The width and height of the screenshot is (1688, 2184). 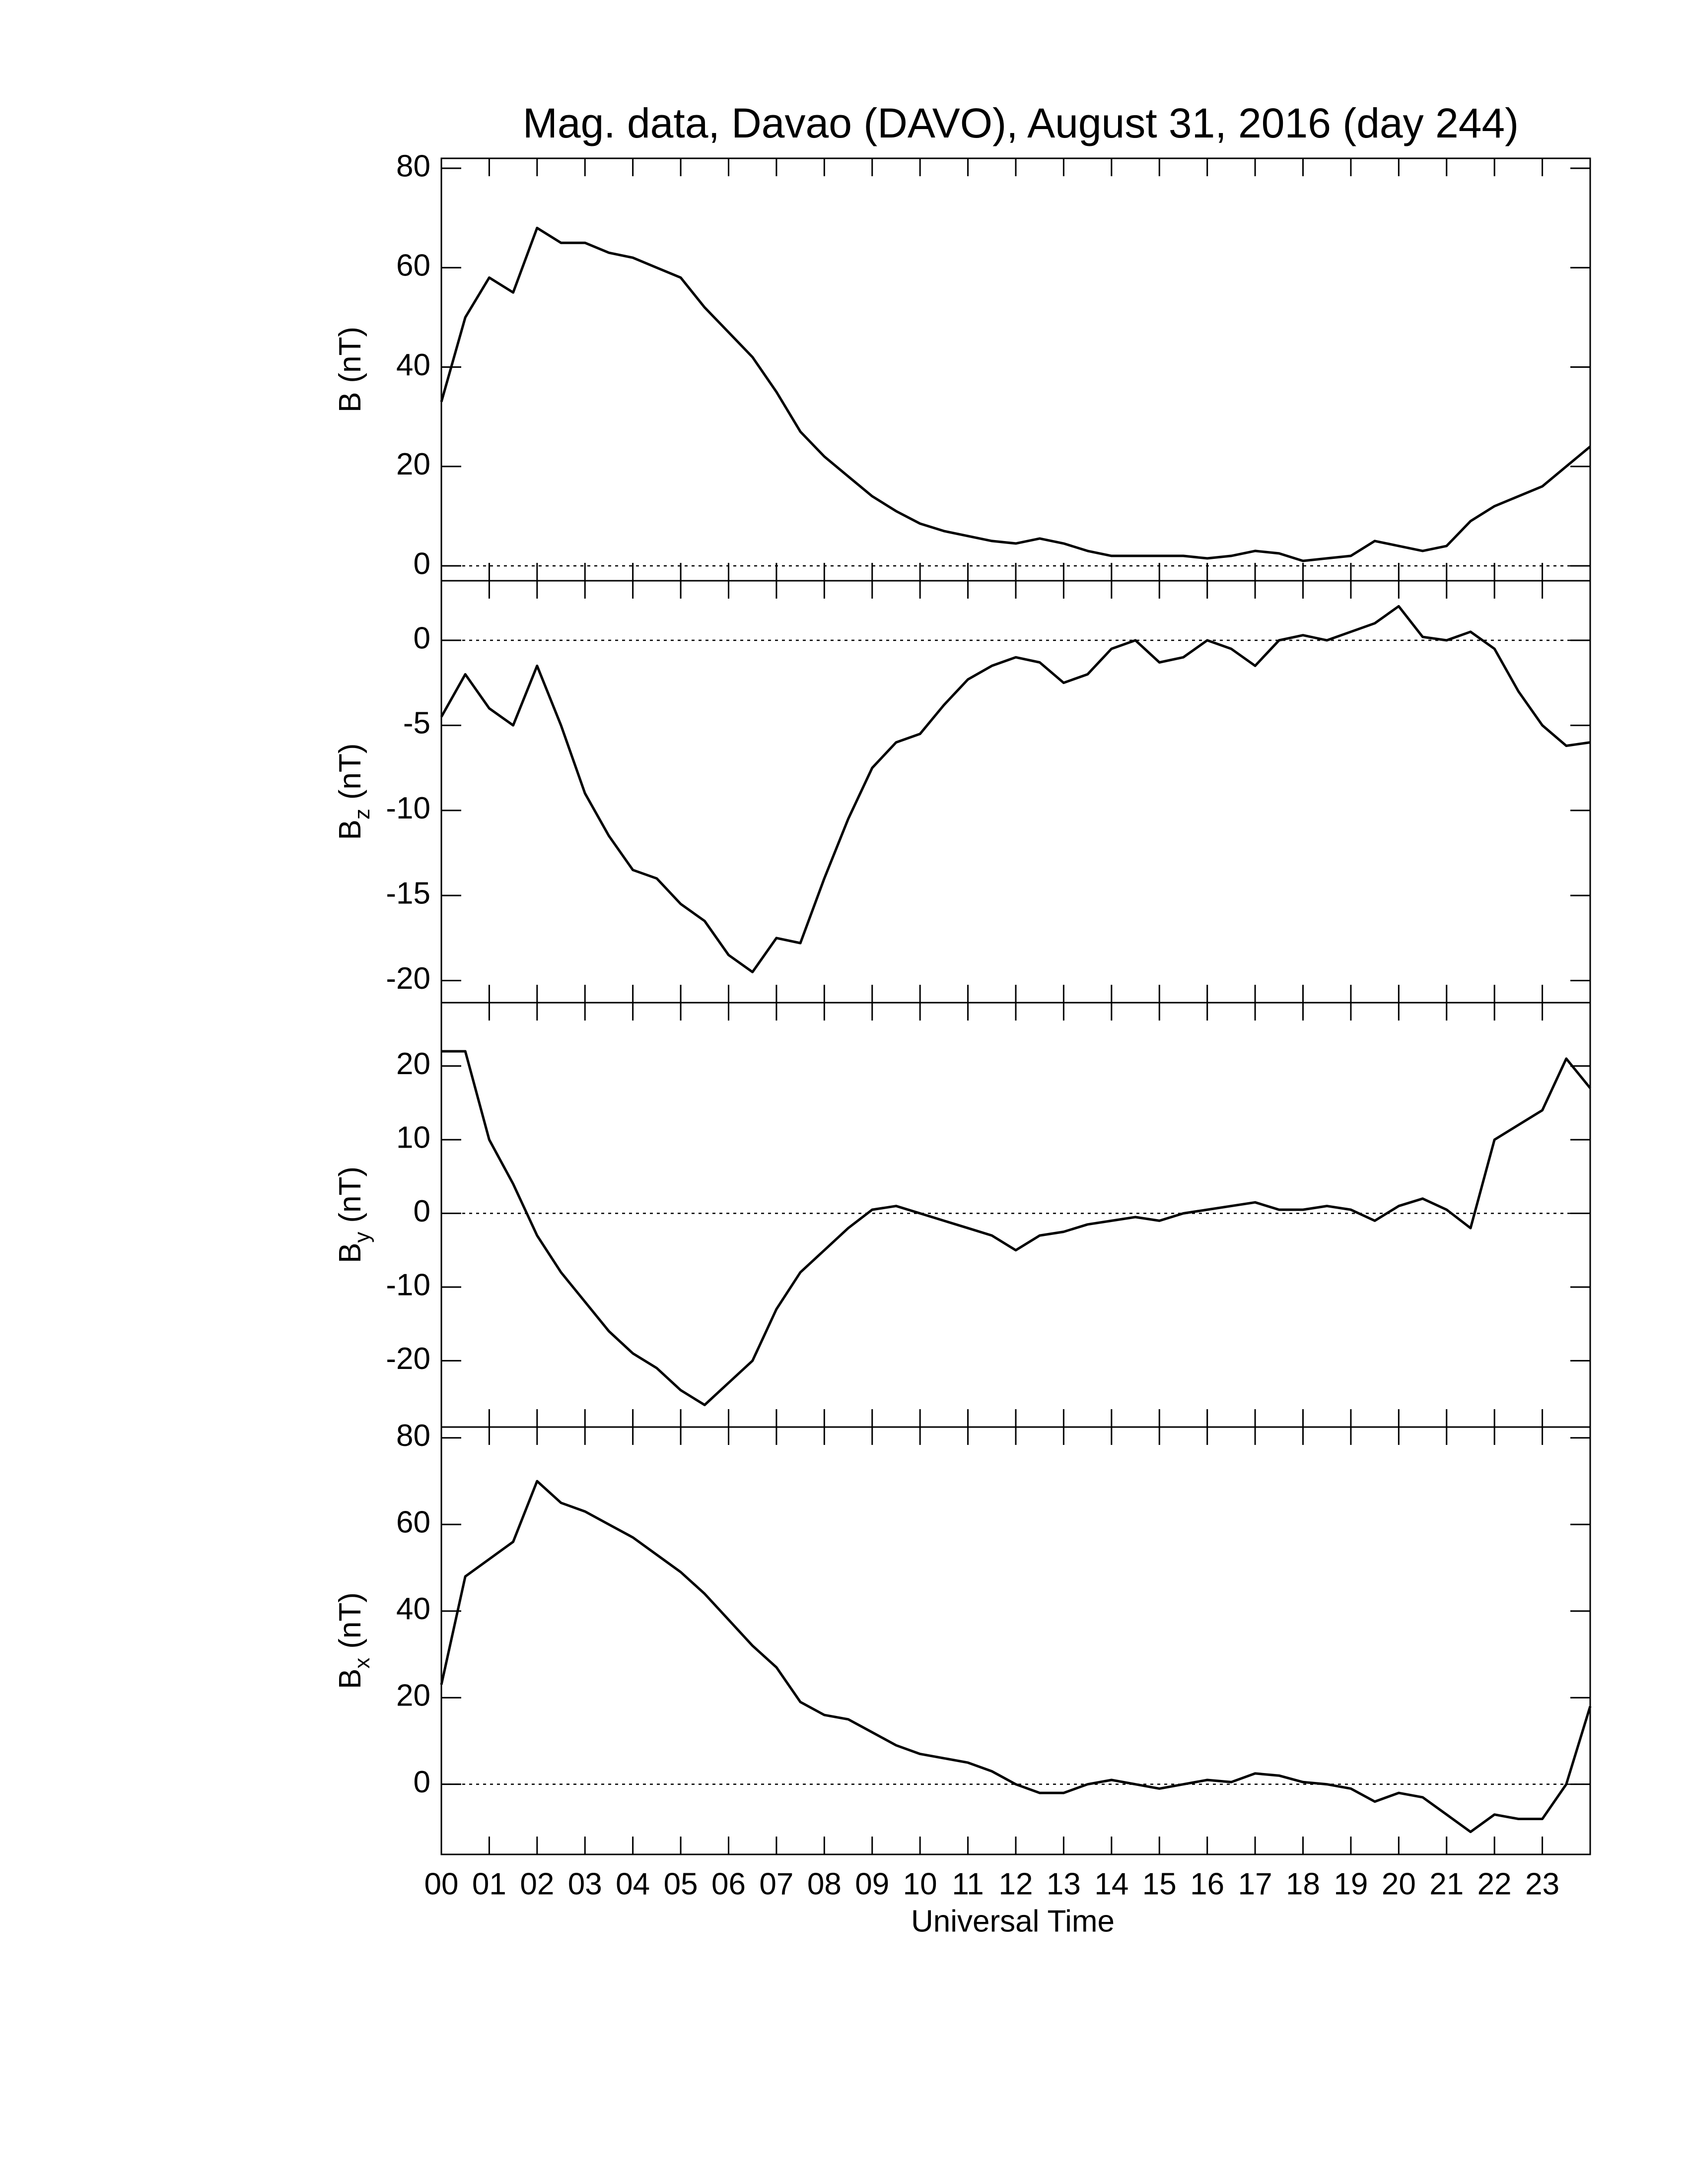 I want to click on x-tick-label: 23, so click(x=1542, y=1884).